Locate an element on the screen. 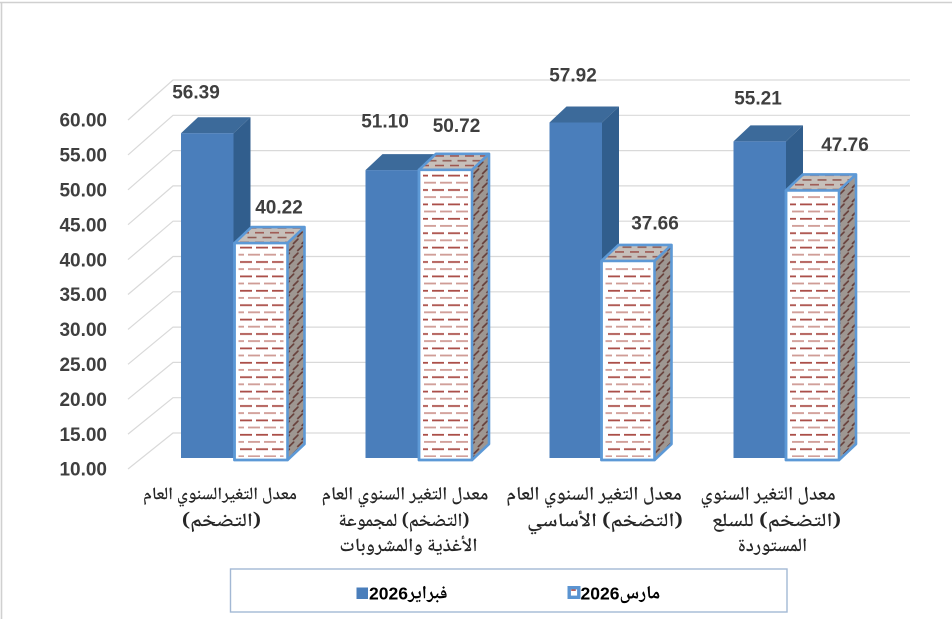 The width and height of the screenshot is (952, 624). svg-text: 25.00 is located at coordinates (83, 365).